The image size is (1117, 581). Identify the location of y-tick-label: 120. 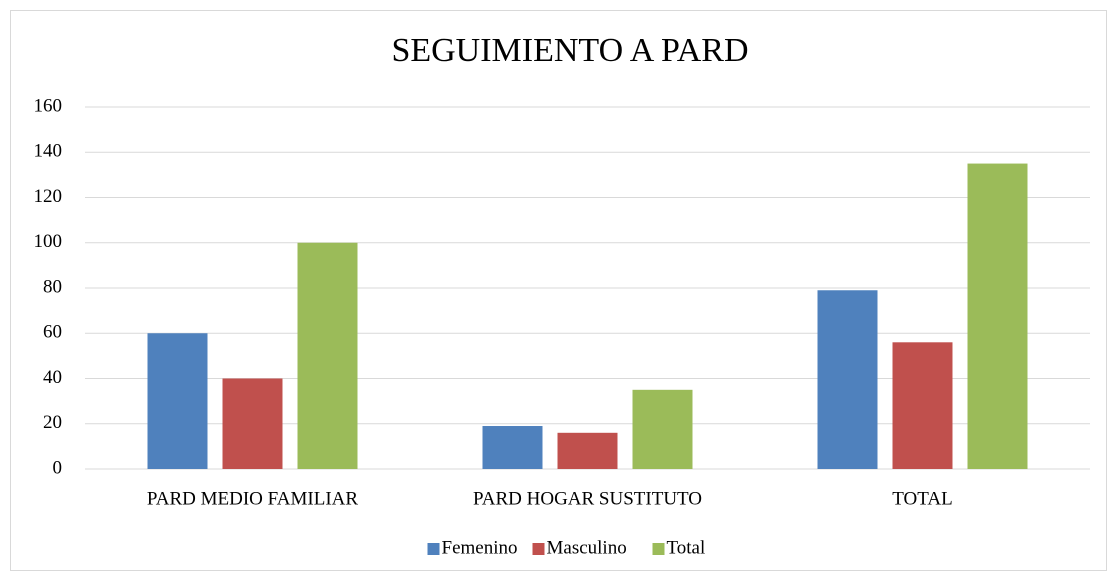
(48, 196).